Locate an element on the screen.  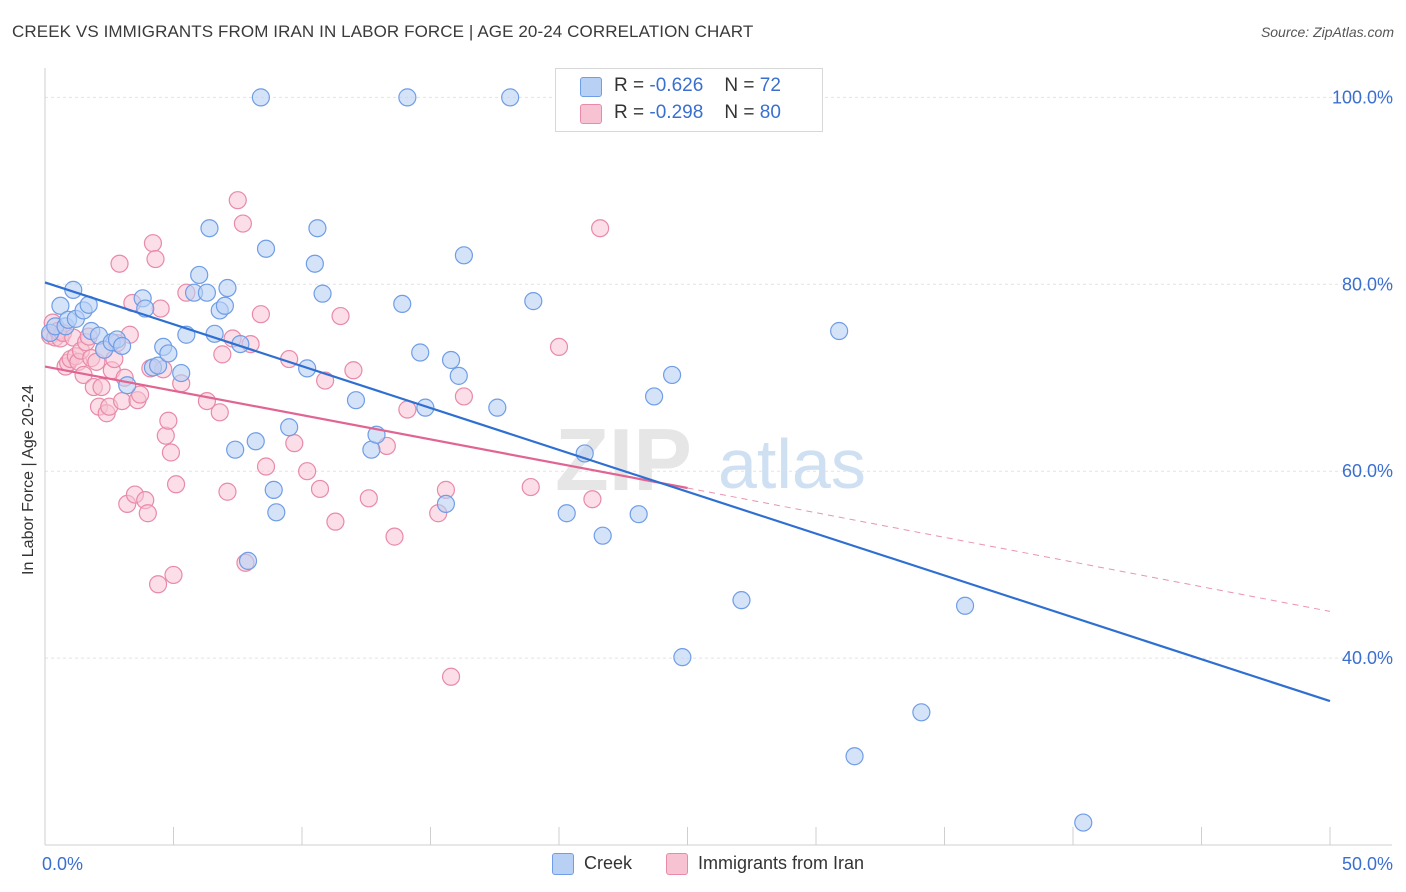
x-tick-label: 0.0% is located at coordinates (62, 864).